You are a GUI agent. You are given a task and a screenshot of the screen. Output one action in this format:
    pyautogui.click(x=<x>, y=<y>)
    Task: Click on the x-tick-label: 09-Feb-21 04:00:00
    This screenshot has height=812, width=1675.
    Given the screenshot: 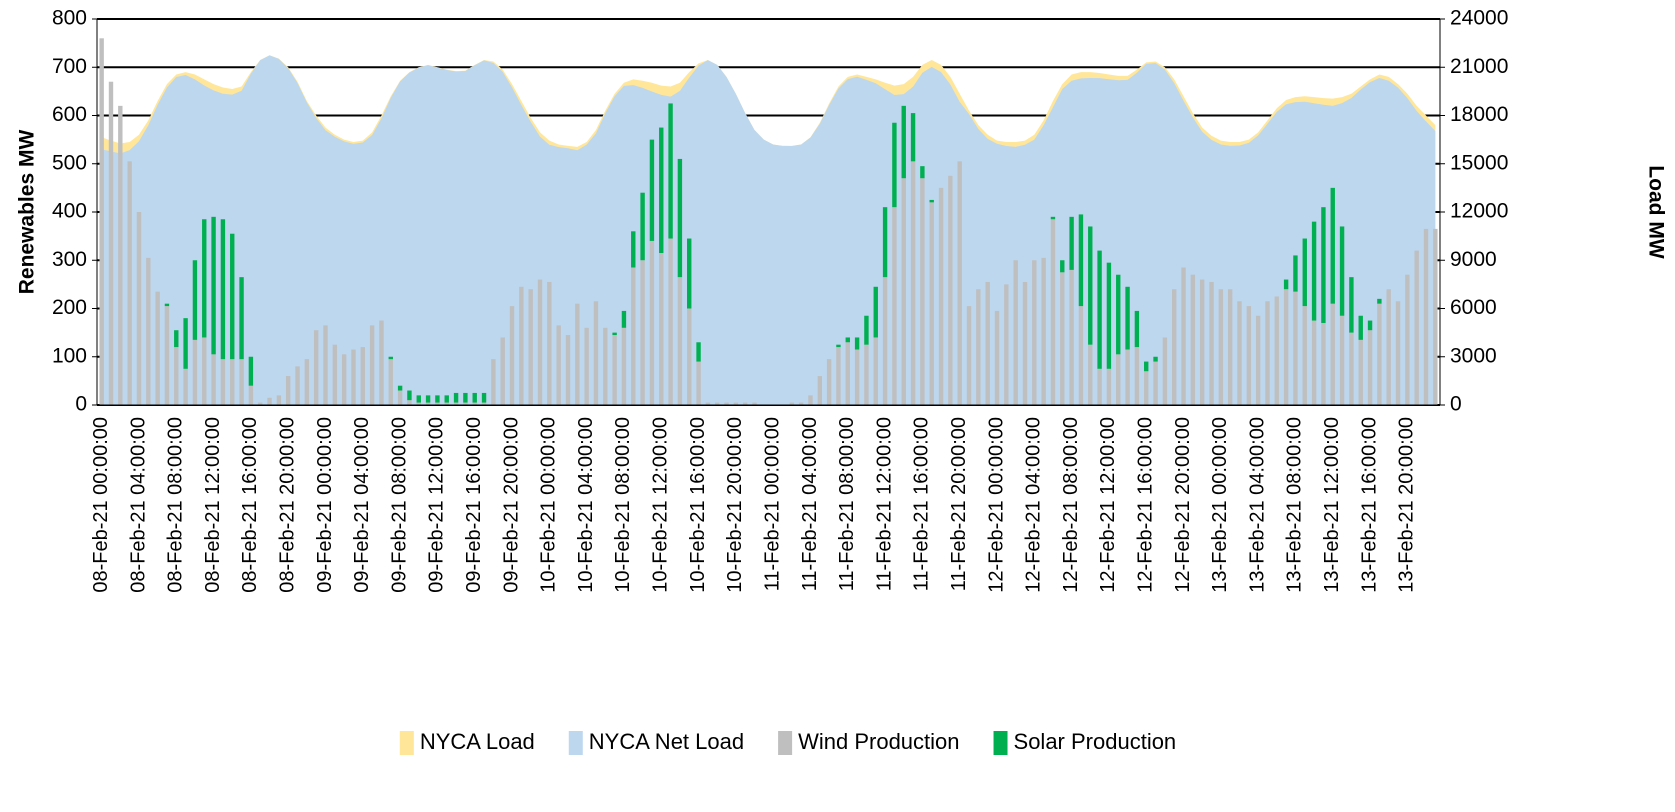 What is the action you would take?
    pyautogui.click(x=362, y=505)
    